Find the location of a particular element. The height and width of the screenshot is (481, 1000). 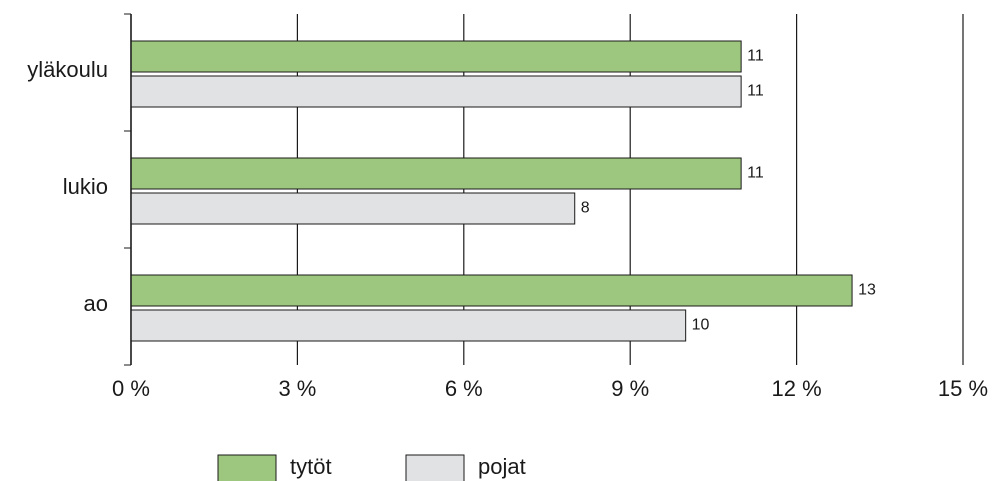

x-tick-label: 15 % is located at coordinates (963, 388).